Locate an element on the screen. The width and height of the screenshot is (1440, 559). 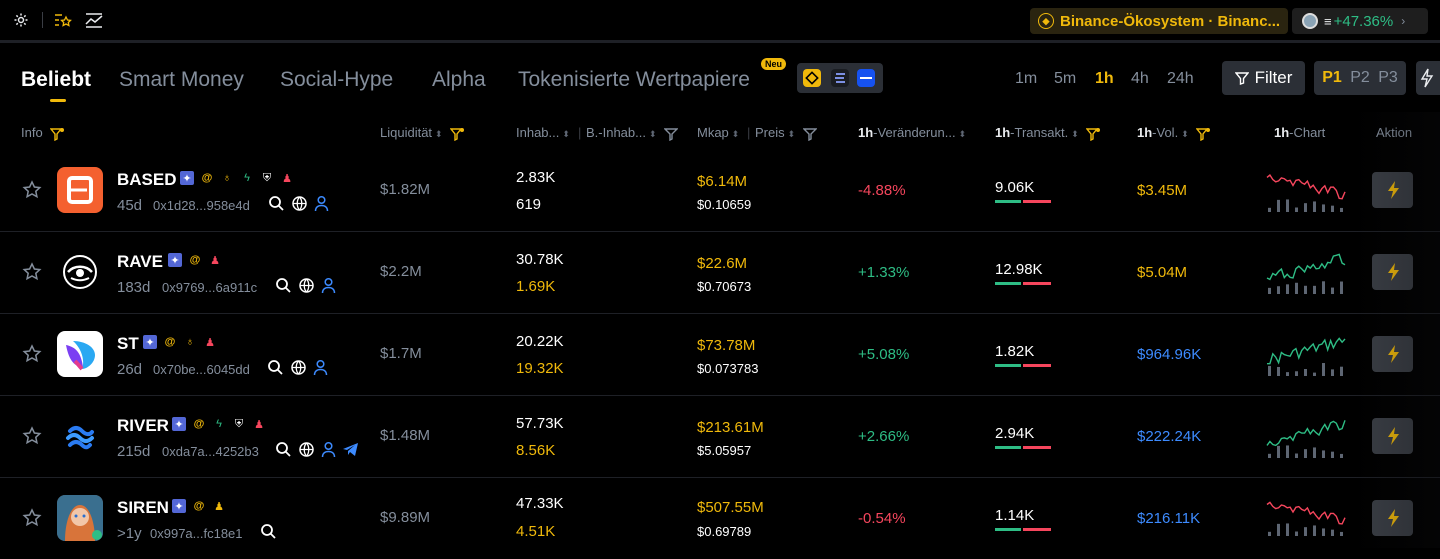
column-liquidity: Liquidität ⬍ is located at coordinates (422, 133).